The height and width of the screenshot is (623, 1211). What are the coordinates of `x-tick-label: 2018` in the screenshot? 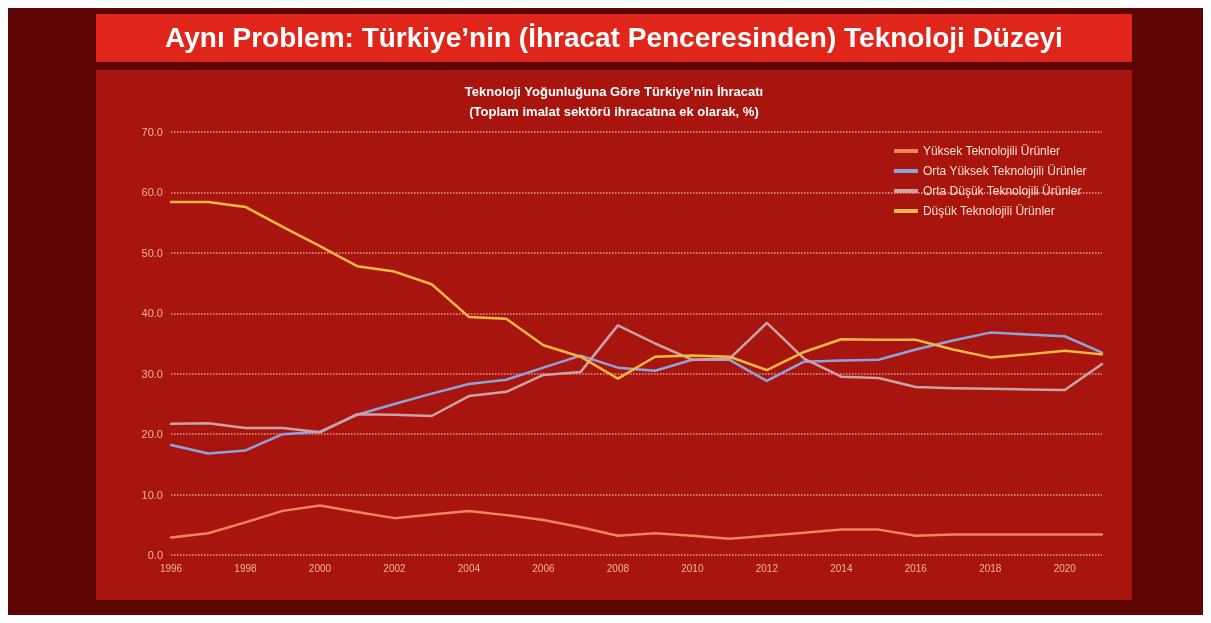 It's located at (990, 568).